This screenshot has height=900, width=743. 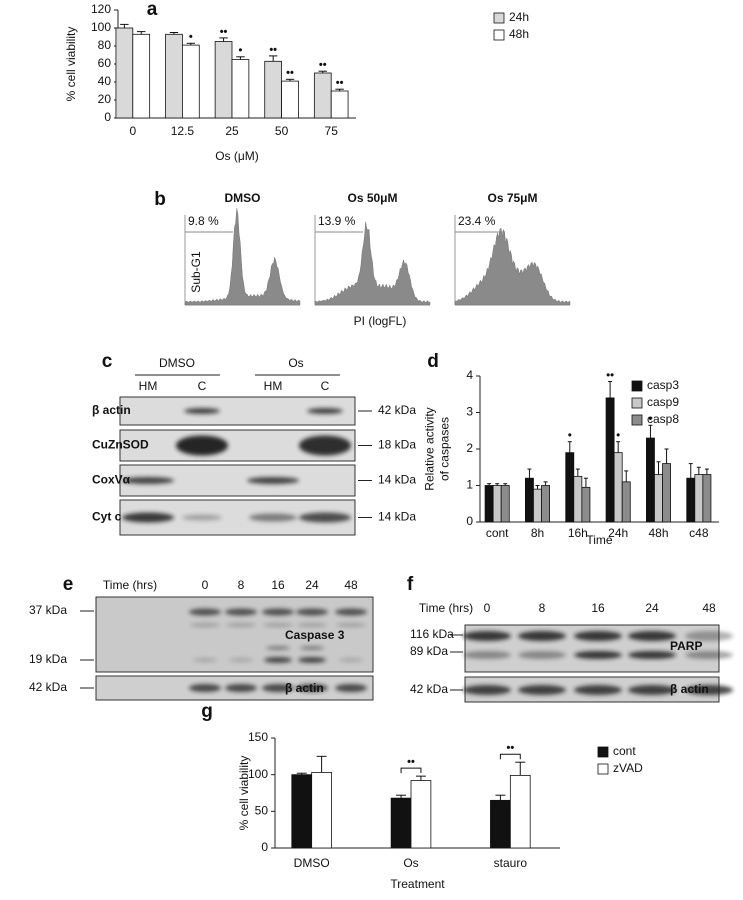 What do you see at coordinates (445, 449) in the screenshot?
I see `y-axis-label: of caspases` at bounding box center [445, 449].